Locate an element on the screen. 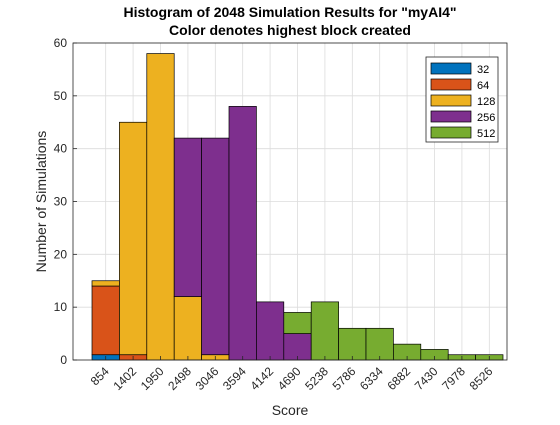 This screenshot has width=560, height=425. legend-items: 32 64 128 256 512 is located at coordinates (462, 101).